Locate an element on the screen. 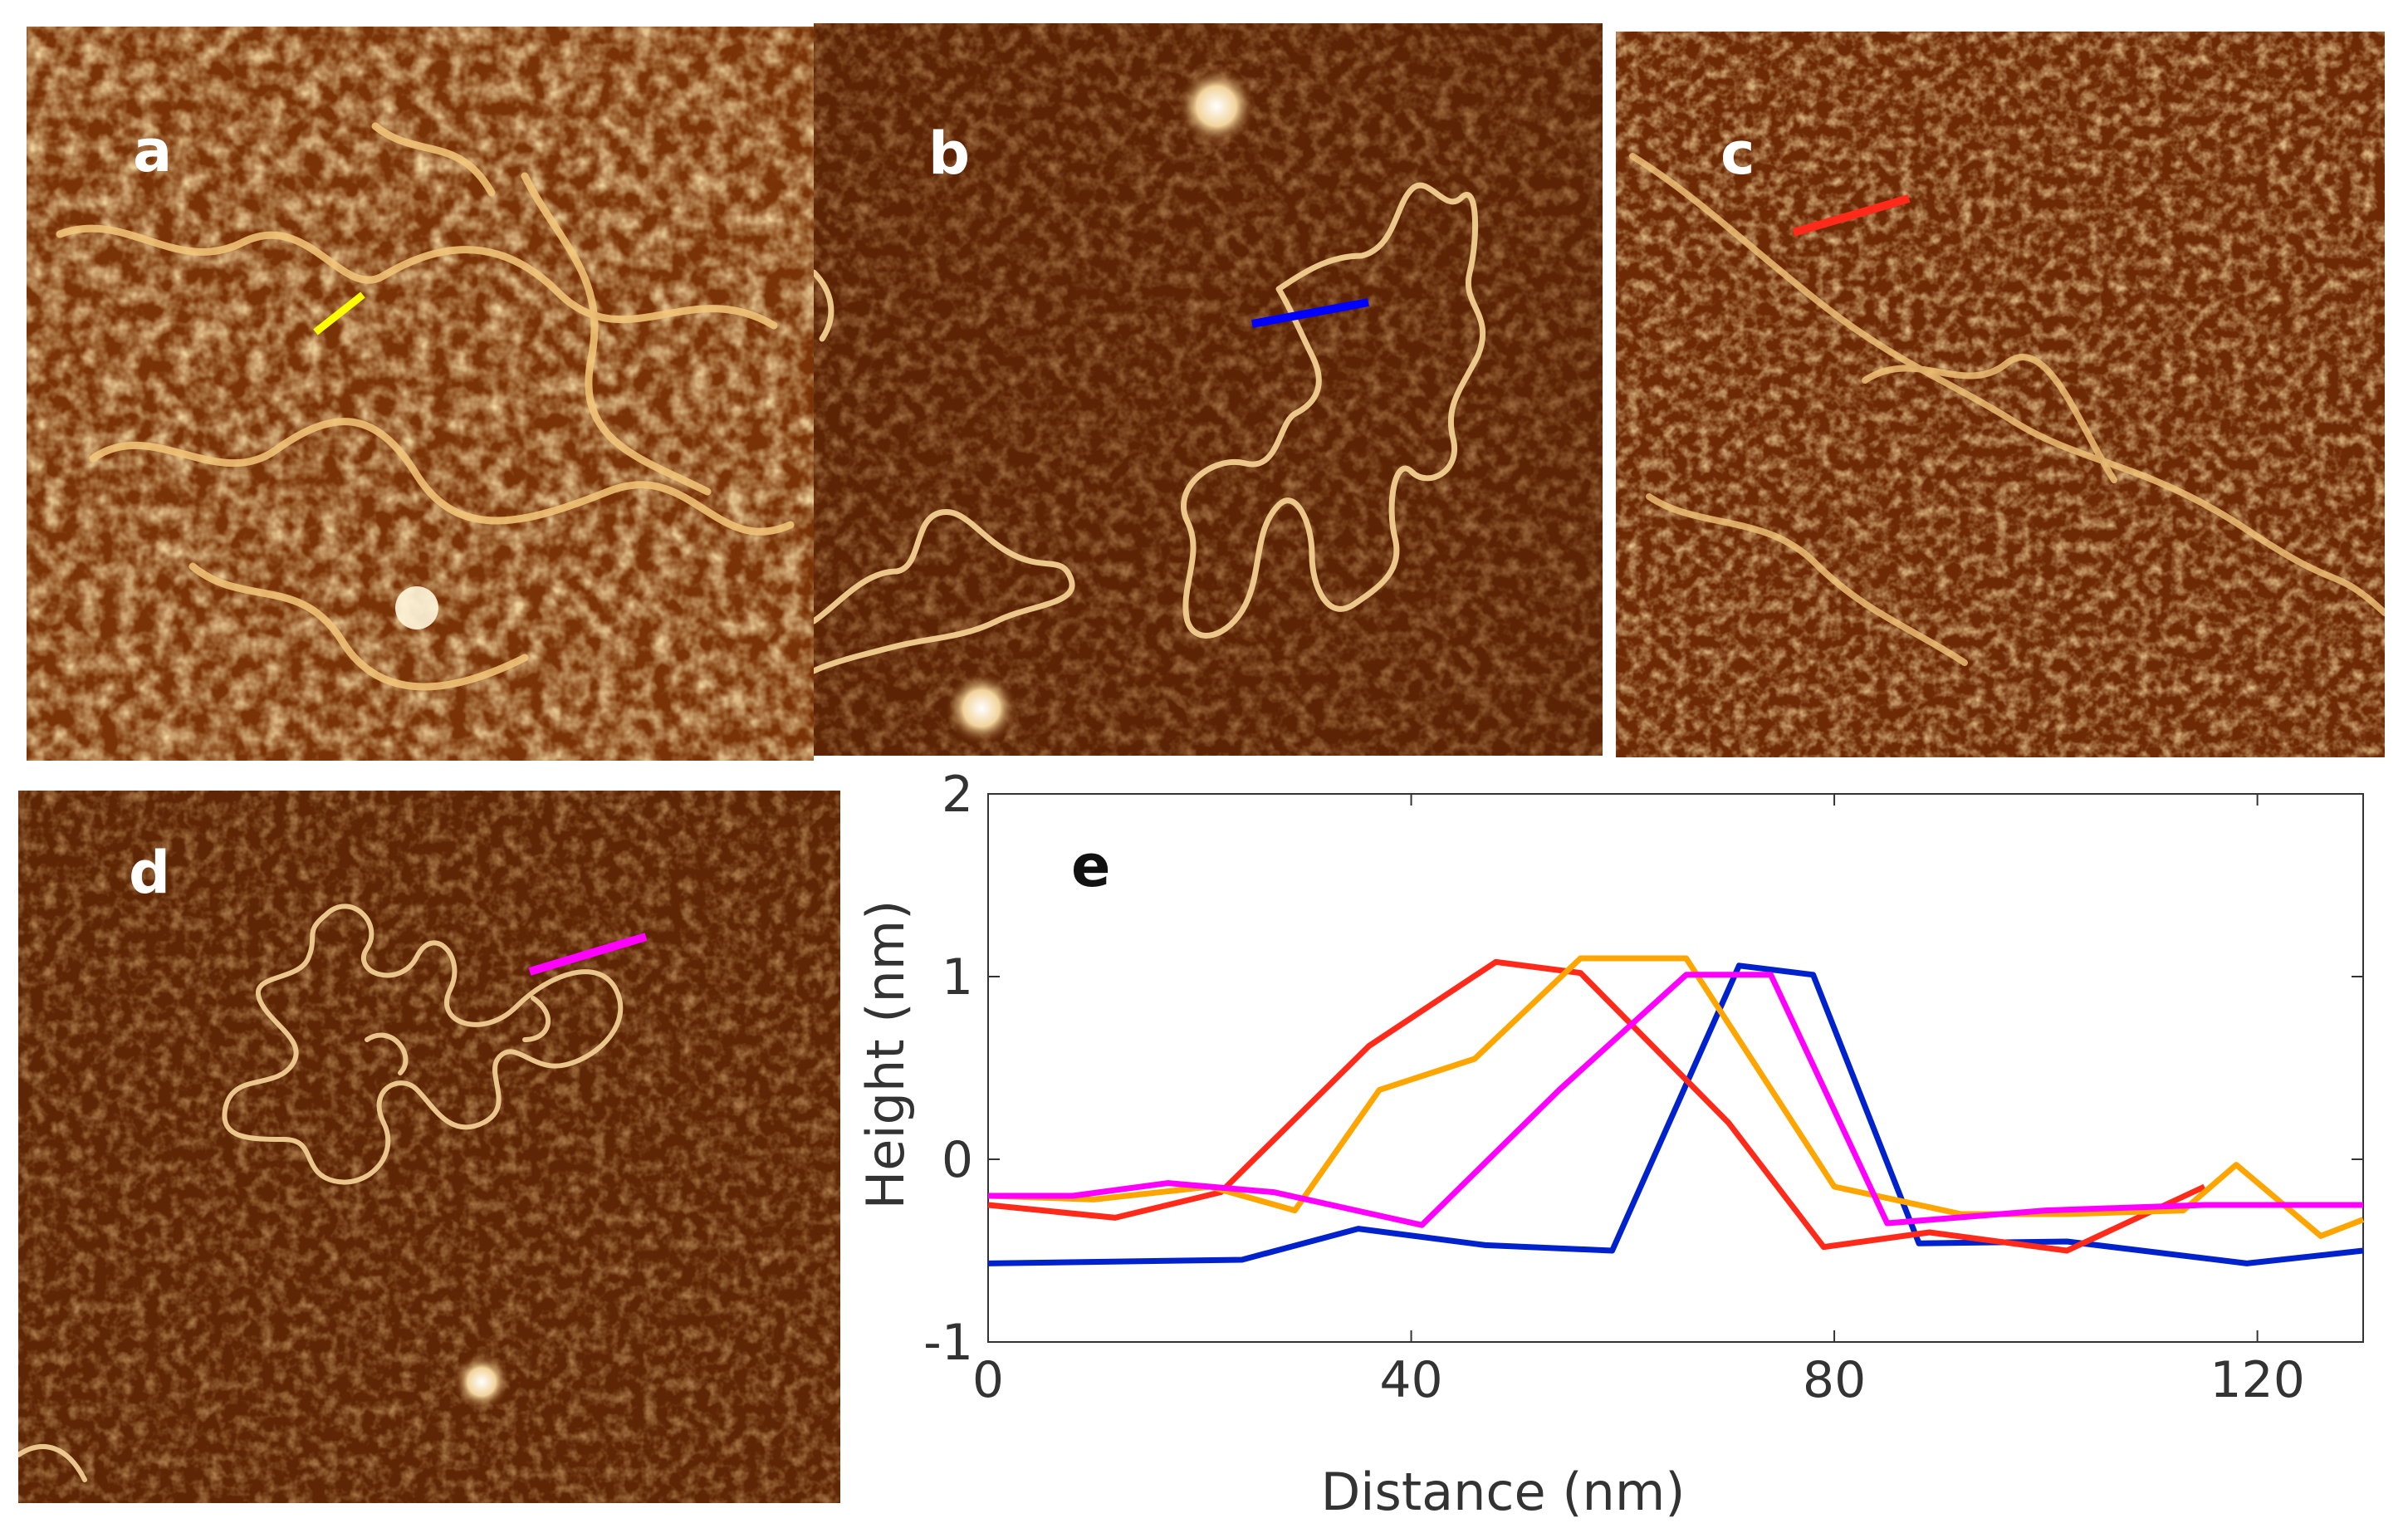 The image size is (2408, 1528). x-tick-label: 40 is located at coordinates (1410, 1380).